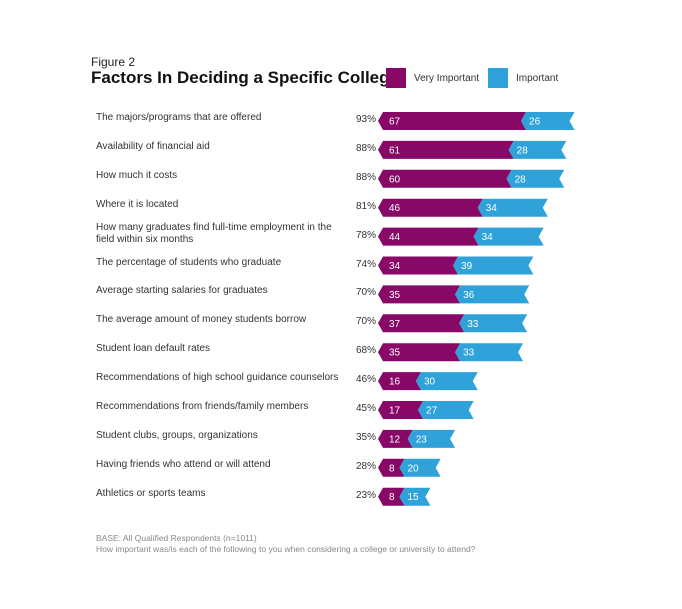 The height and width of the screenshot is (609, 682). Describe the element at coordinates (467, 266) in the screenshot. I see `data-label: 39` at that location.